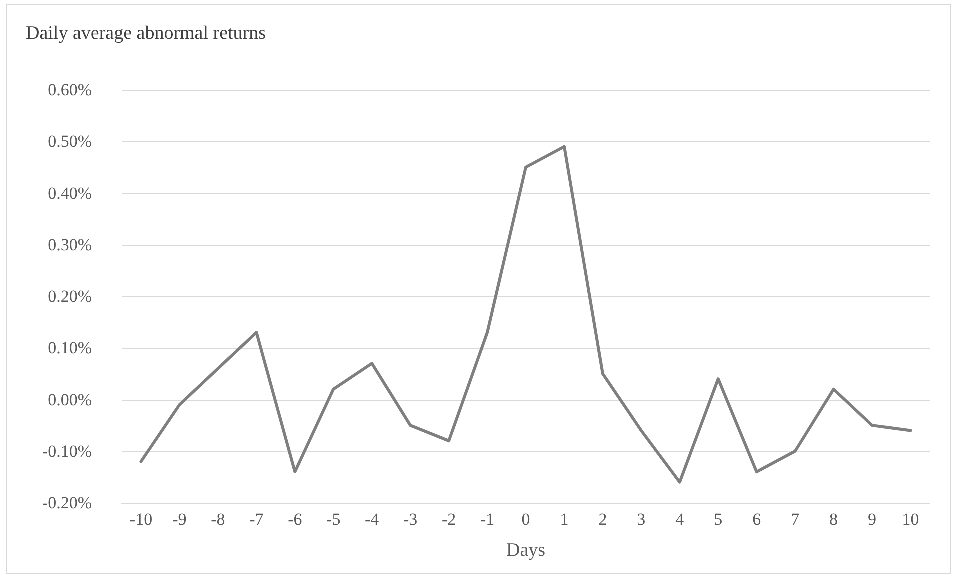  I want to click on x-tick-label: -6, so click(295, 519).